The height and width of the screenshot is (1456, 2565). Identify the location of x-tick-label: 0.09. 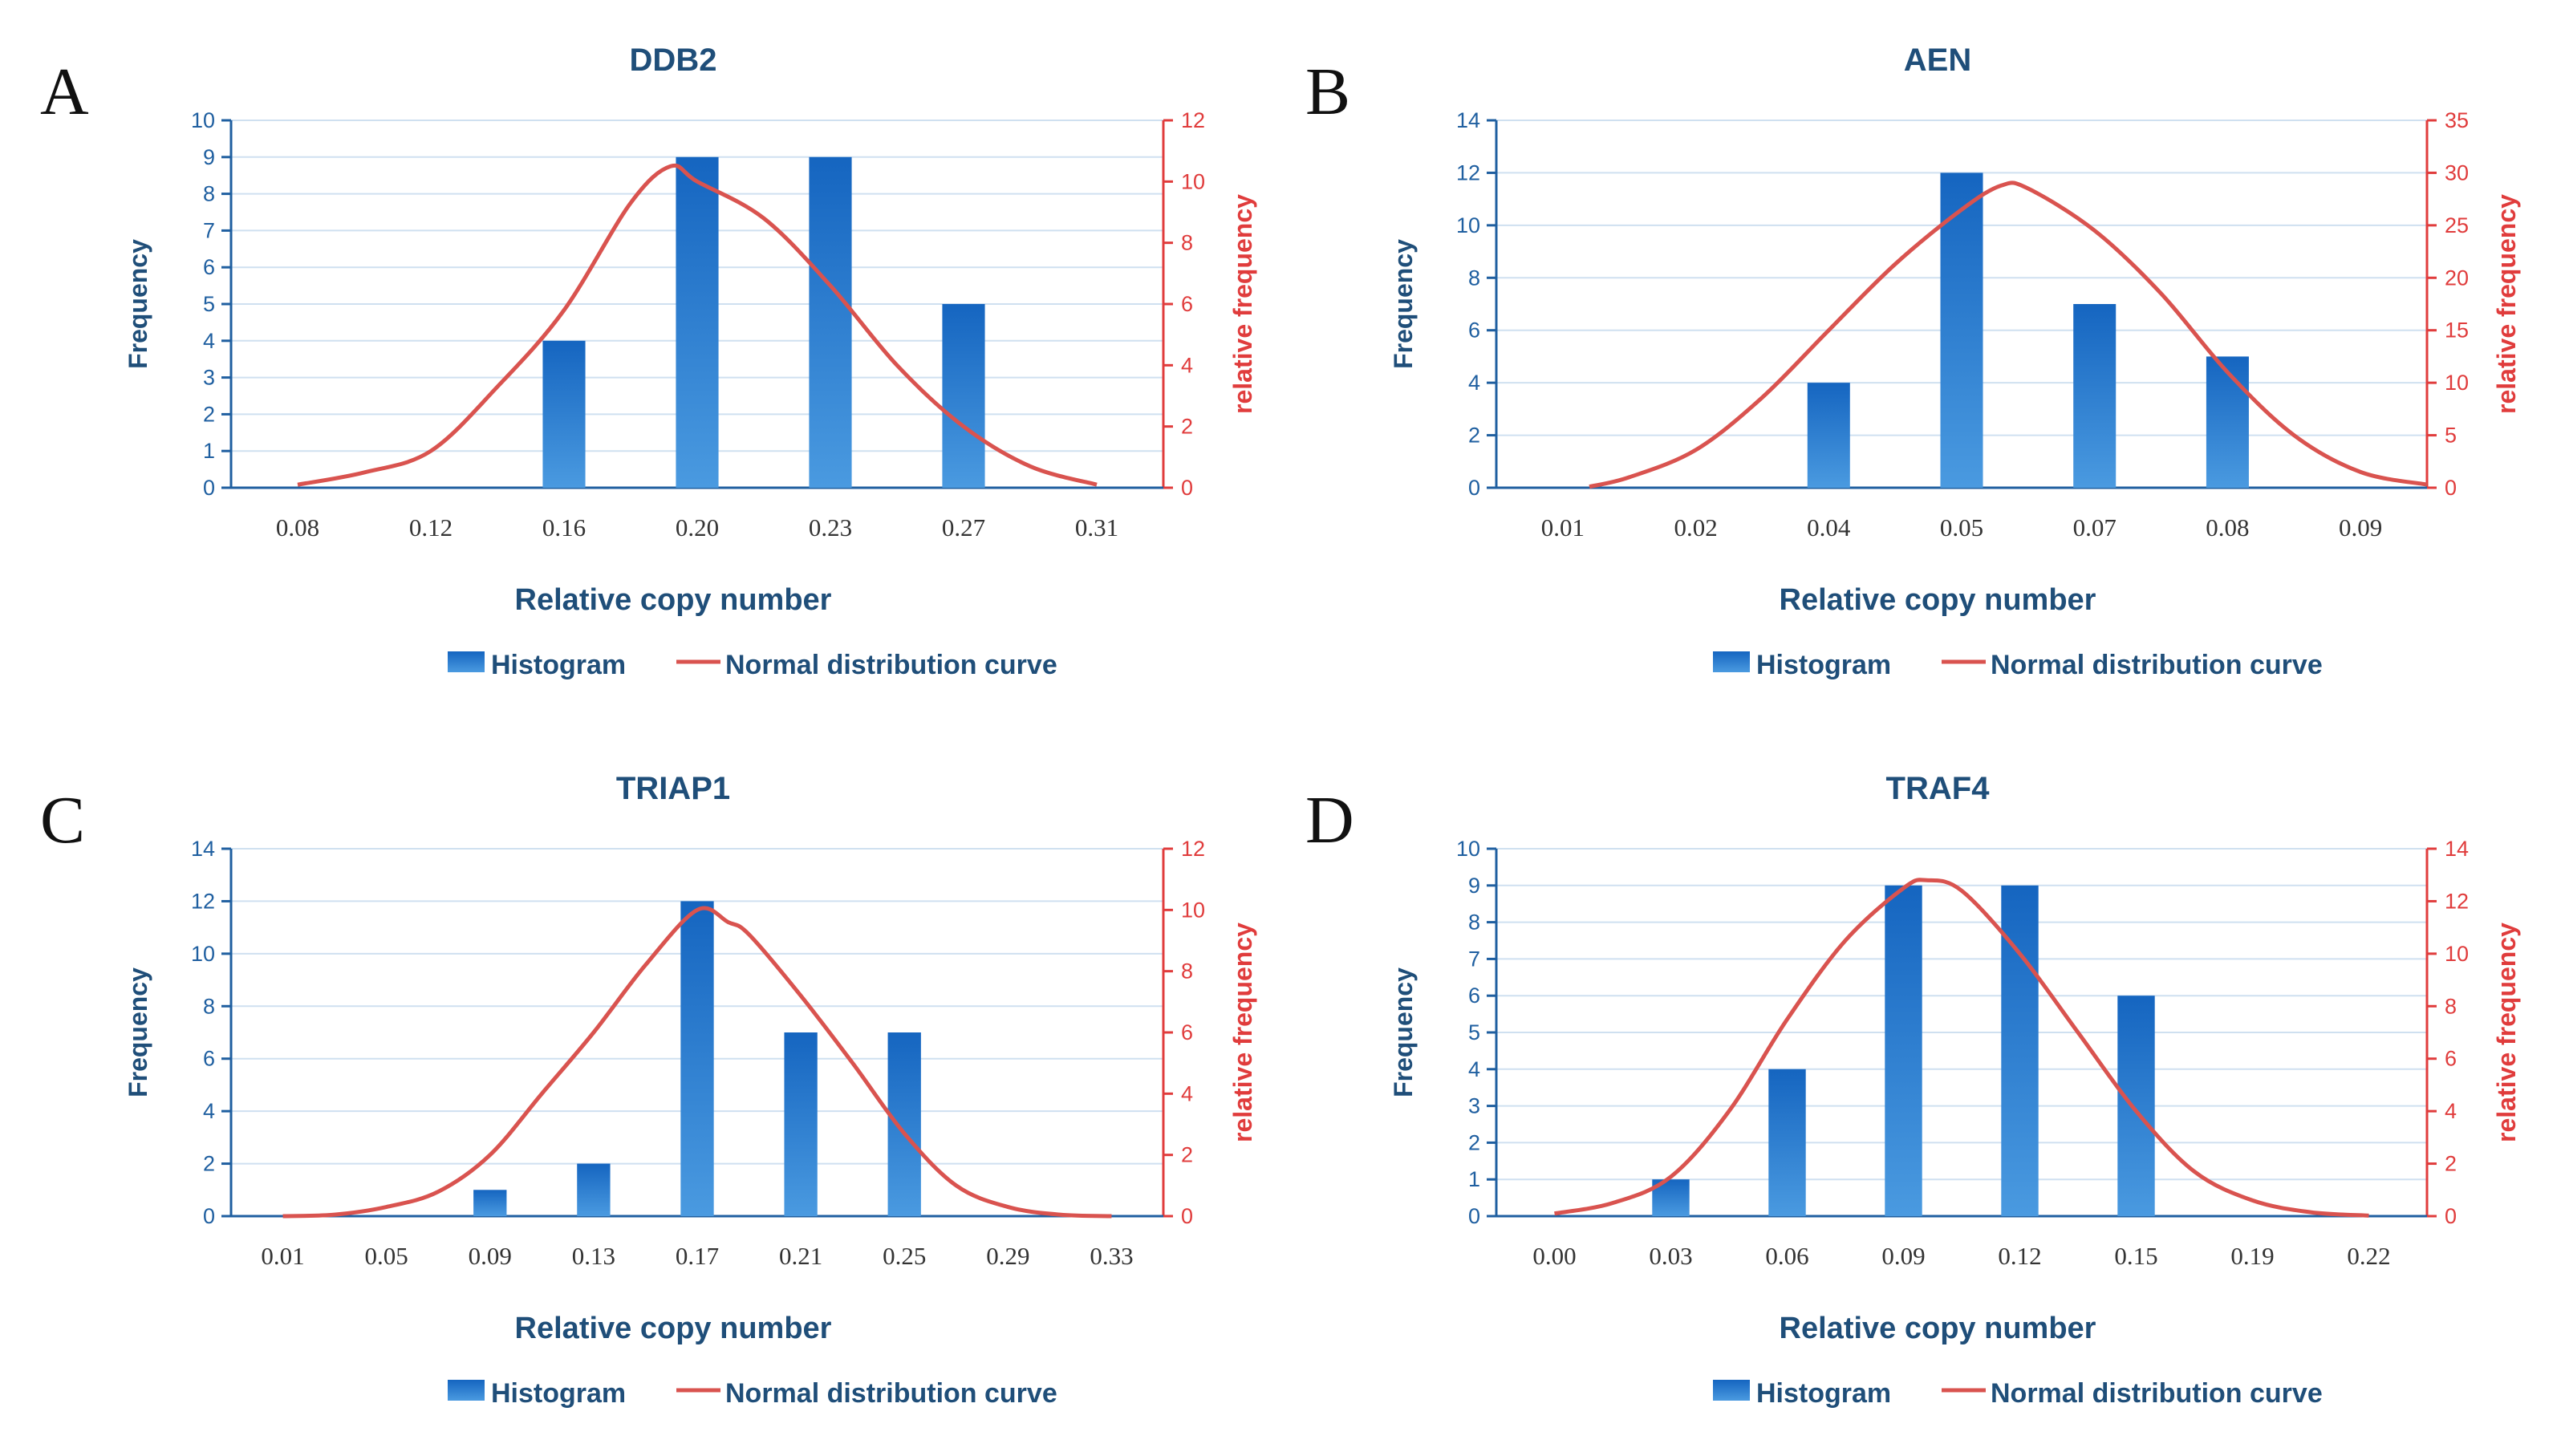
(2360, 527).